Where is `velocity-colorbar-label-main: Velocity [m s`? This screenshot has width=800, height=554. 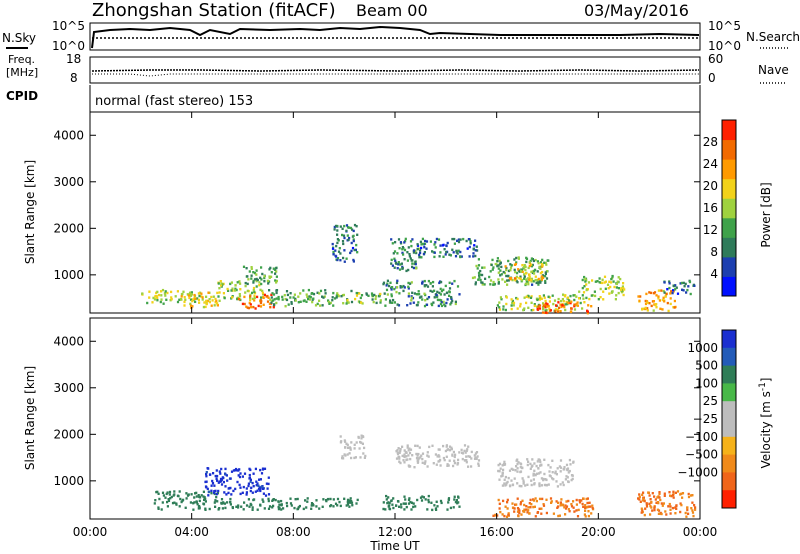
velocity-colorbar-label-main: Velocity [m s is located at coordinates (766, 429).